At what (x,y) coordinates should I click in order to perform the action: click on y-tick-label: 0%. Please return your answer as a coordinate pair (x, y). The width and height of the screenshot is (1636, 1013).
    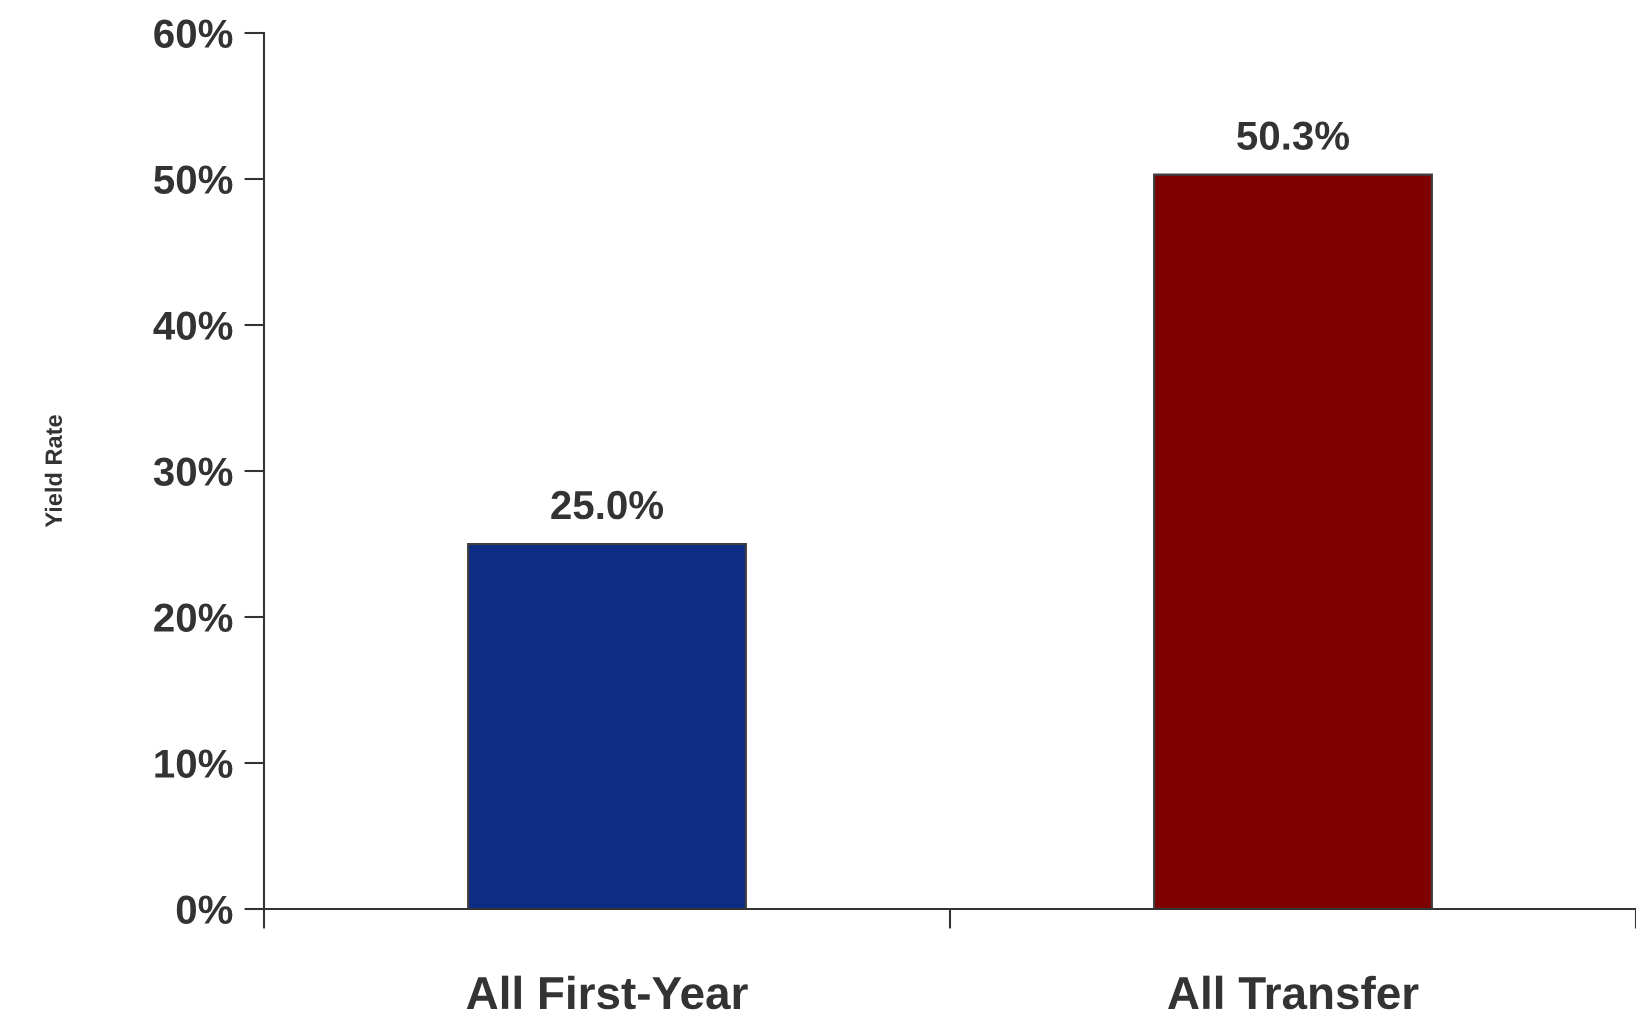
    Looking at the image, I should click on (204, 909).